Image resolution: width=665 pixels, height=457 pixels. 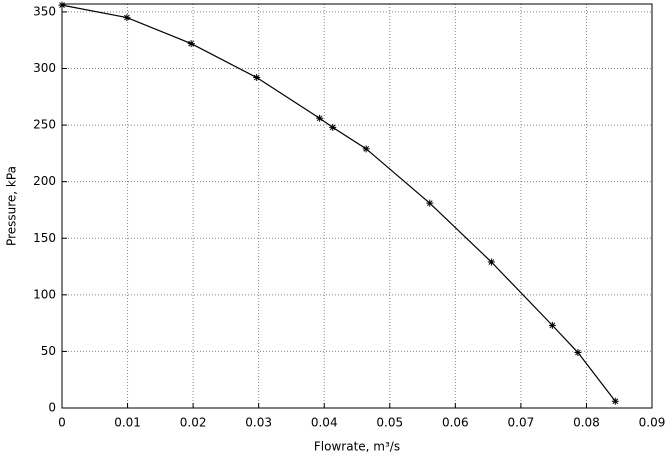 I want to click on x-axis-label: Flowrate, m³/s, so click(x=357, y=447).